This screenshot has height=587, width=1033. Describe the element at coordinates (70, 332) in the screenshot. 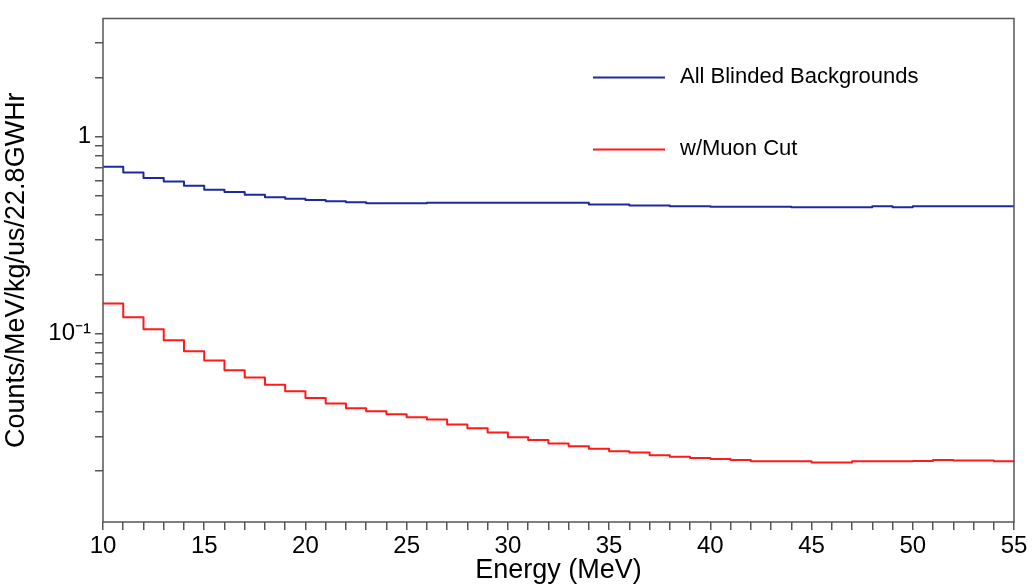

I see `y-tick-label: 10⁻¹` at that location.